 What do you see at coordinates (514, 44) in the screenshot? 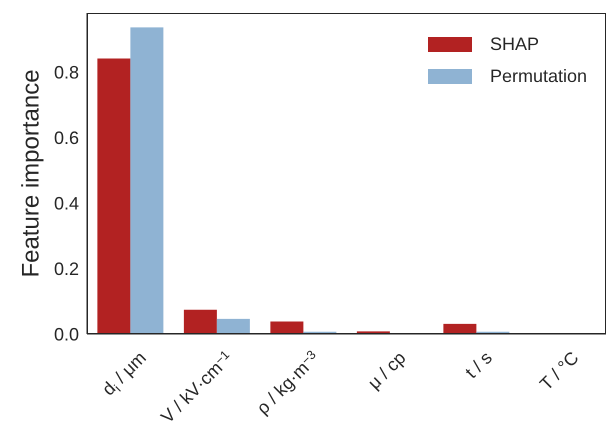
I see `legend-label: SHAP` at bounding box center [514, 44].